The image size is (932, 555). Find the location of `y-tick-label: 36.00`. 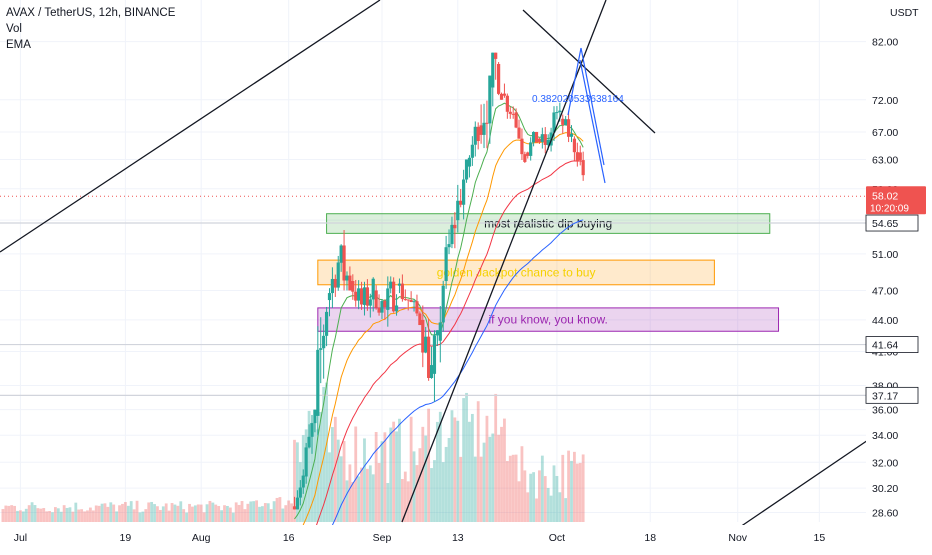

y-tick-label: 36.00 is located at coordinates (885, 411).